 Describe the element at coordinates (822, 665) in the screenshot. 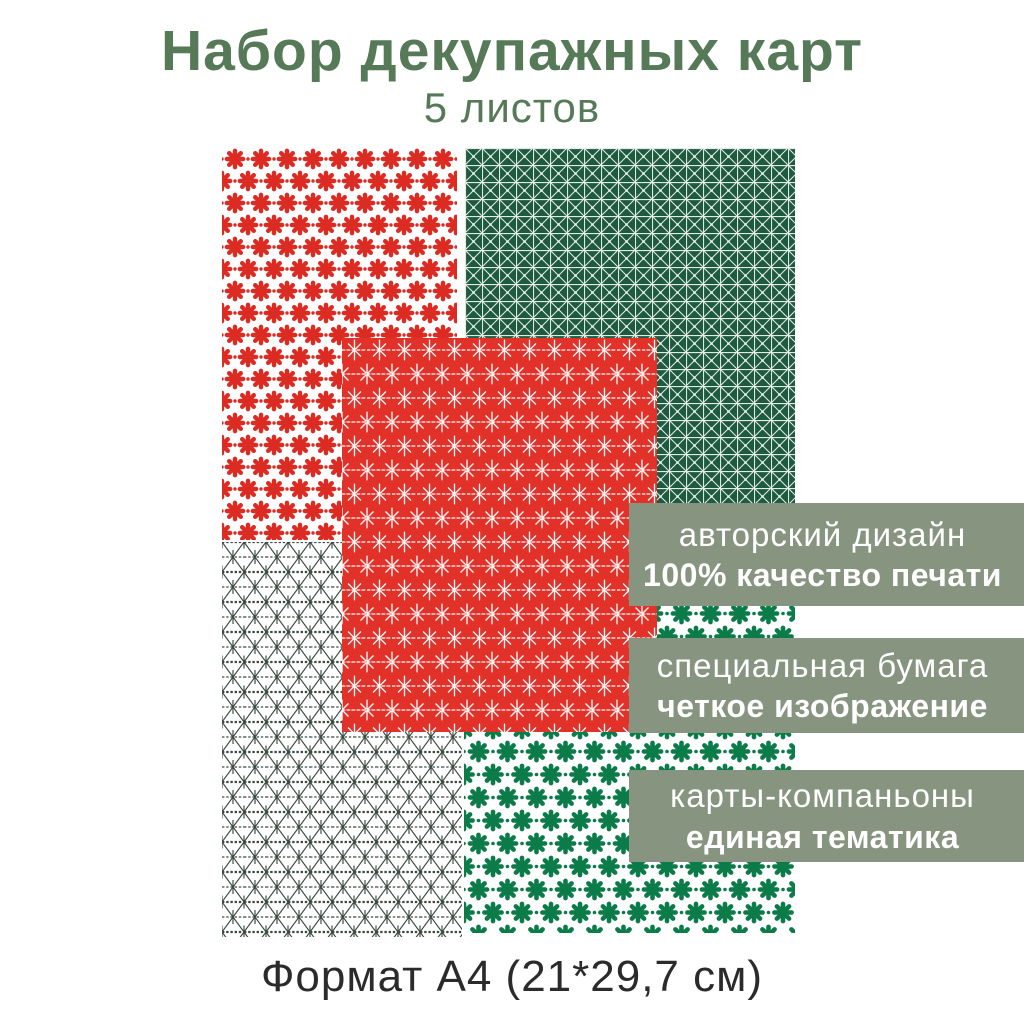

I see `banner-line-light: специальная бумага` at that location.